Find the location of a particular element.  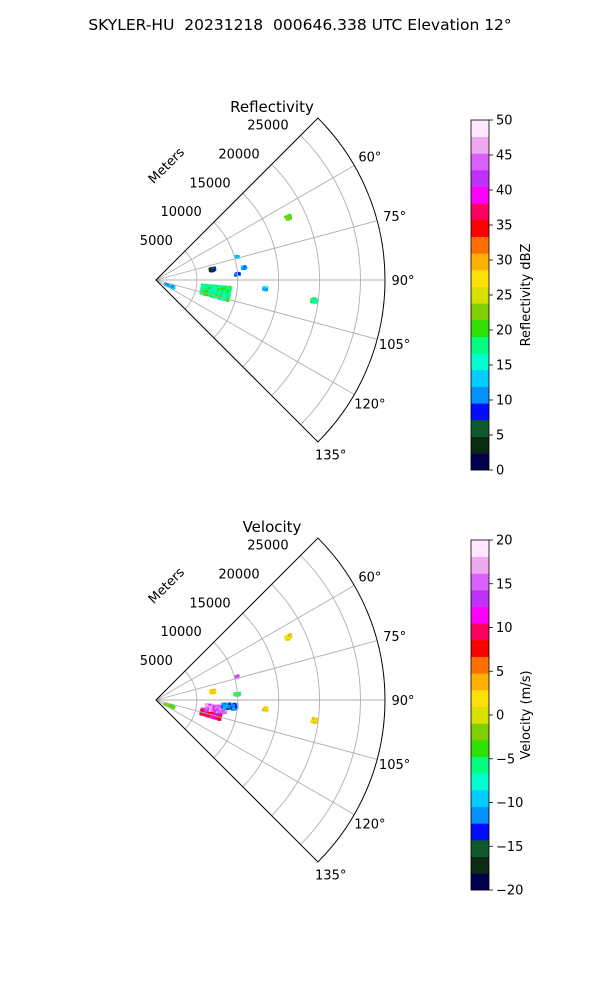

colorbar-tick-label: 30 is located at coordinates (504, 261).